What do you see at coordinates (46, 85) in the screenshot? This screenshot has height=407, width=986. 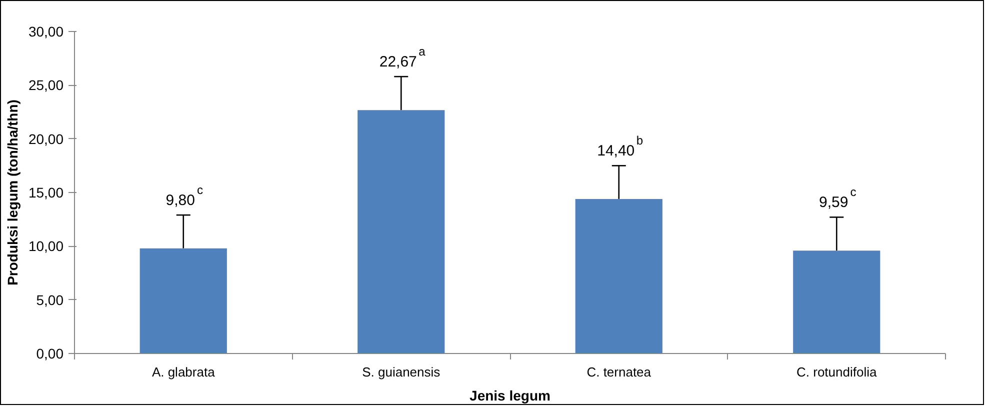 I see `y-tick-label: 25,00` at bounding box center [46, 85].